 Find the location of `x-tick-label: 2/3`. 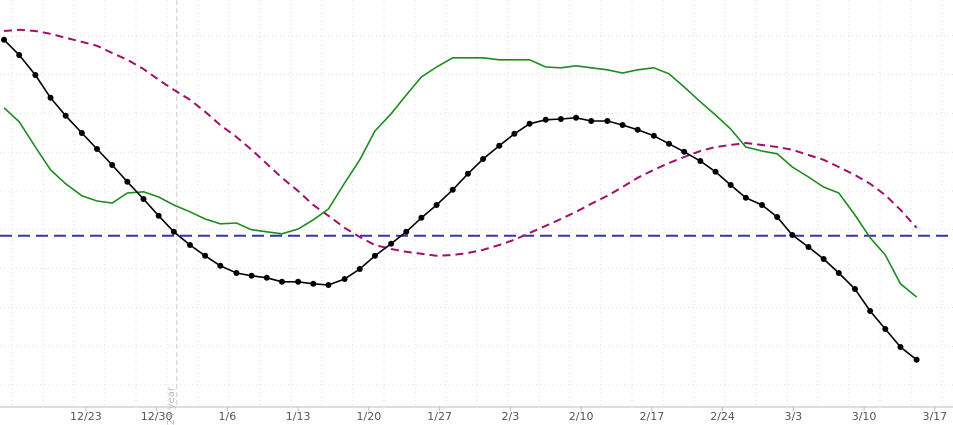

x-tick-label: 2/3 is located at coordinates (511, 416).